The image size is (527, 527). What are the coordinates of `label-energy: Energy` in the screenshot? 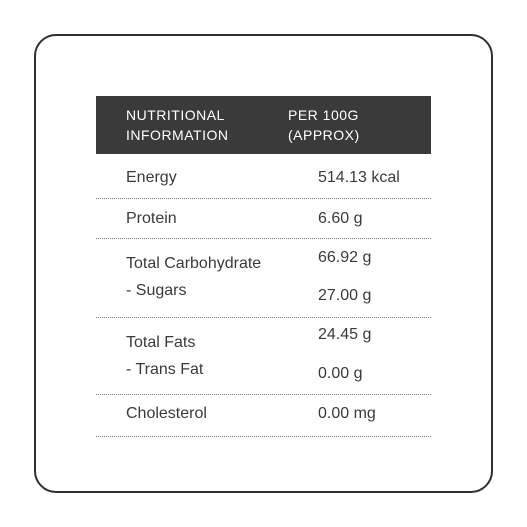 It's located at (151, 177).